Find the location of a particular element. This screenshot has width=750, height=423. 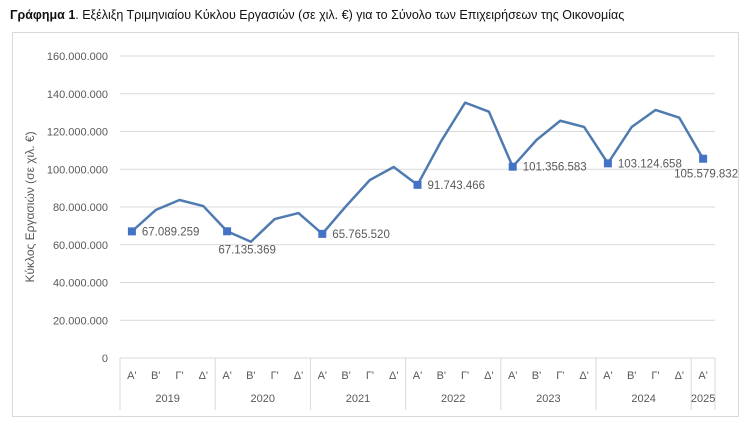

data-label: 101.356.583 is located at coordinates (555, 168).